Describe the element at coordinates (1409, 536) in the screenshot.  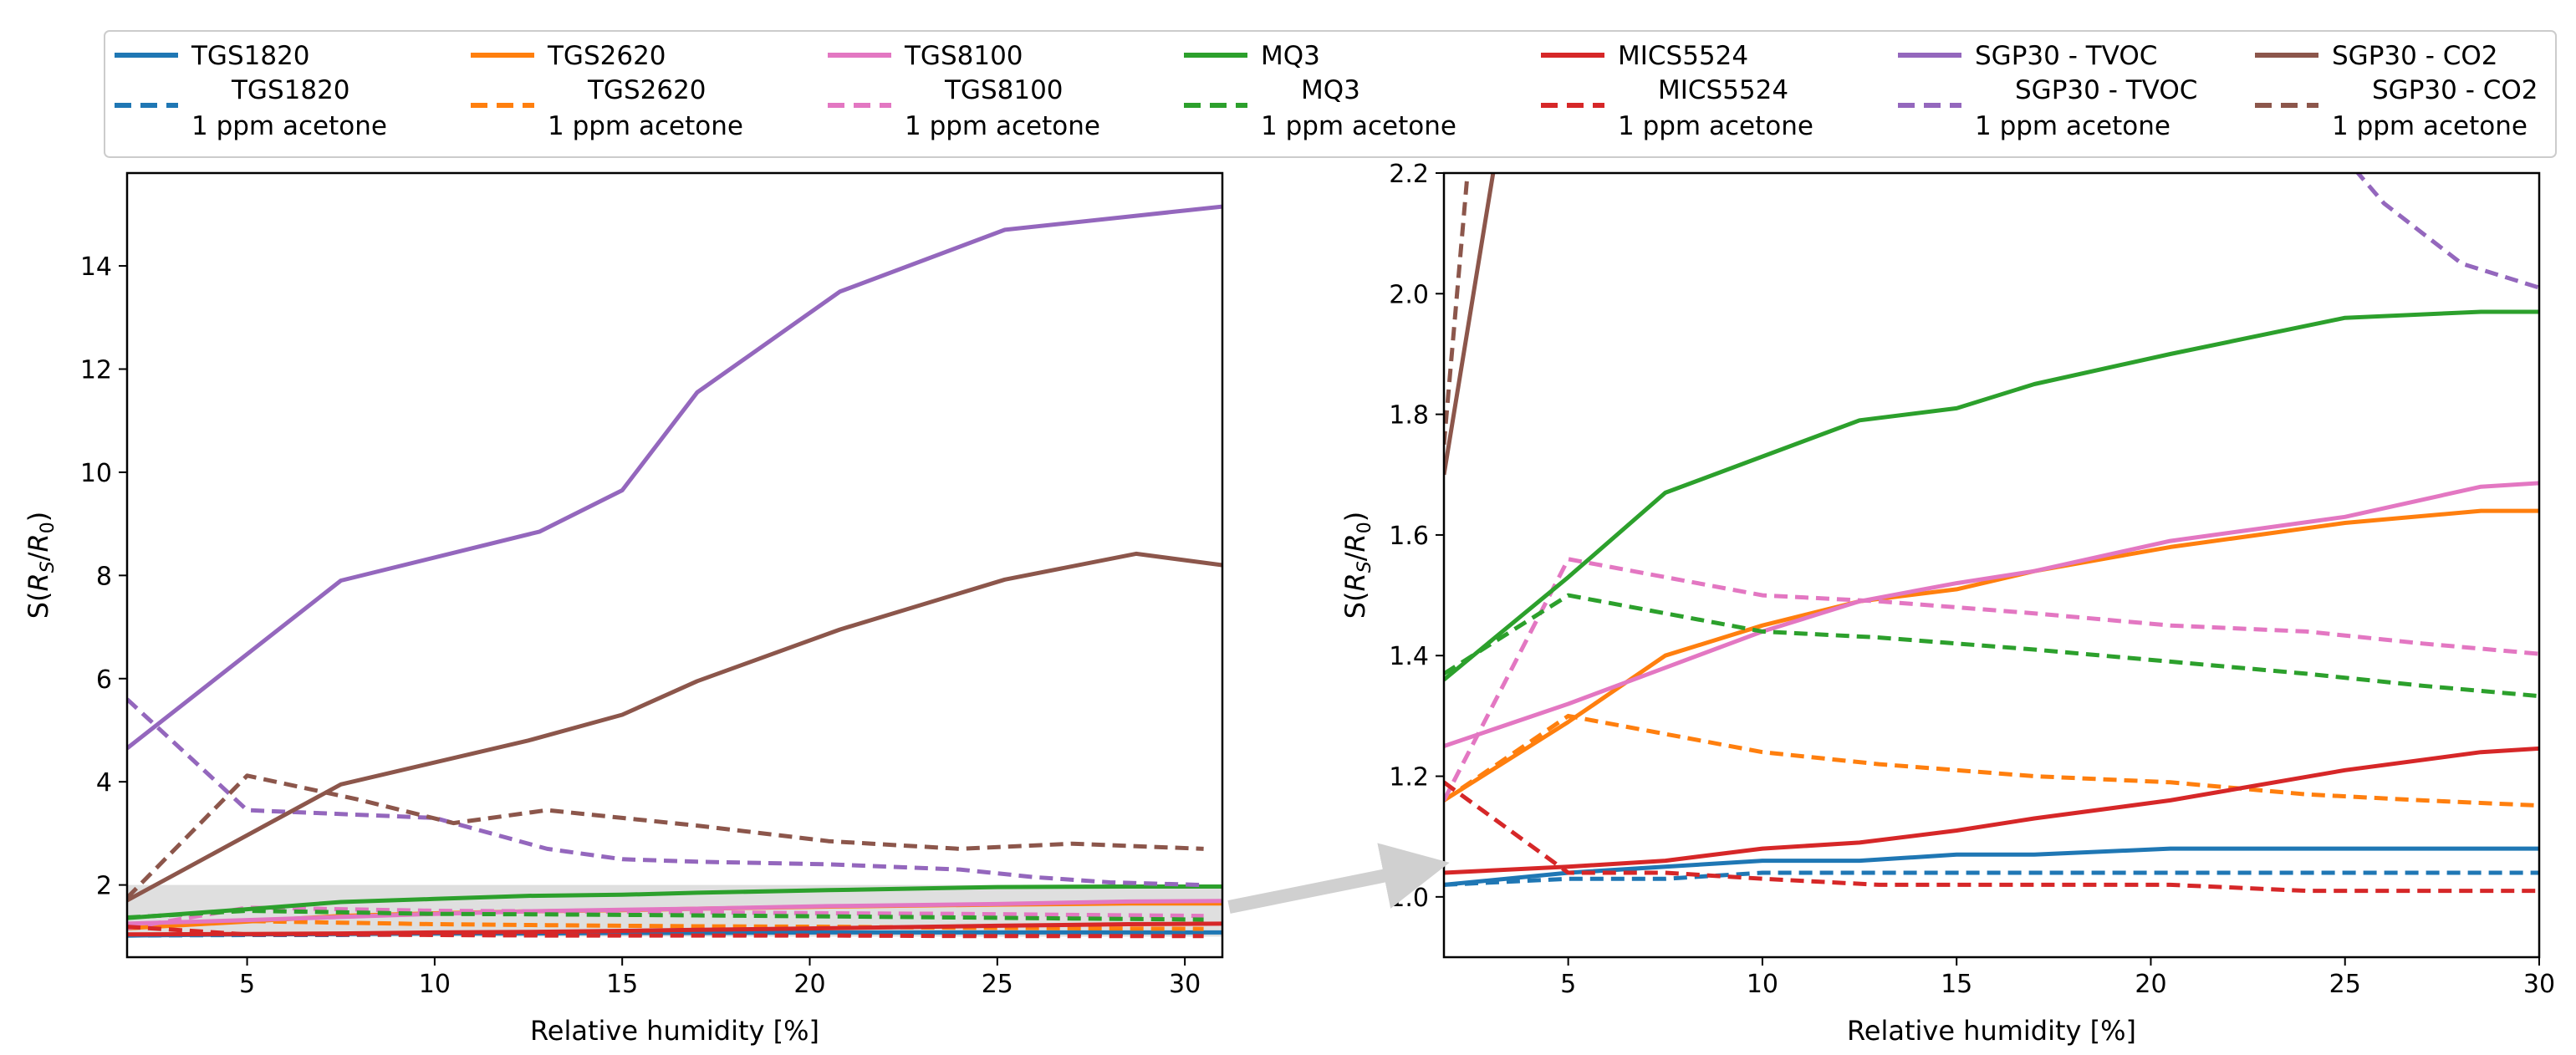
I see `y-tick-label: 1.6` at that location.